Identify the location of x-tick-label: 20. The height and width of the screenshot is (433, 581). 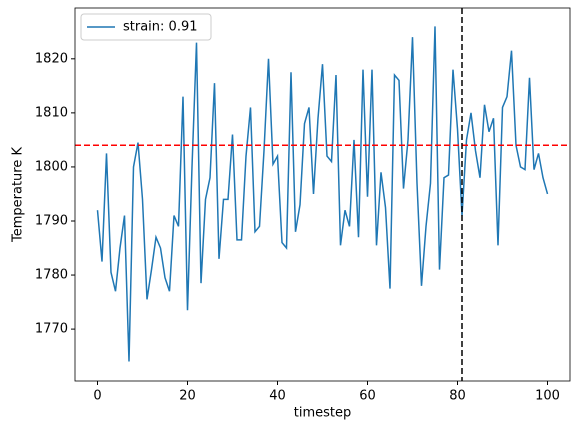
(187, 396).